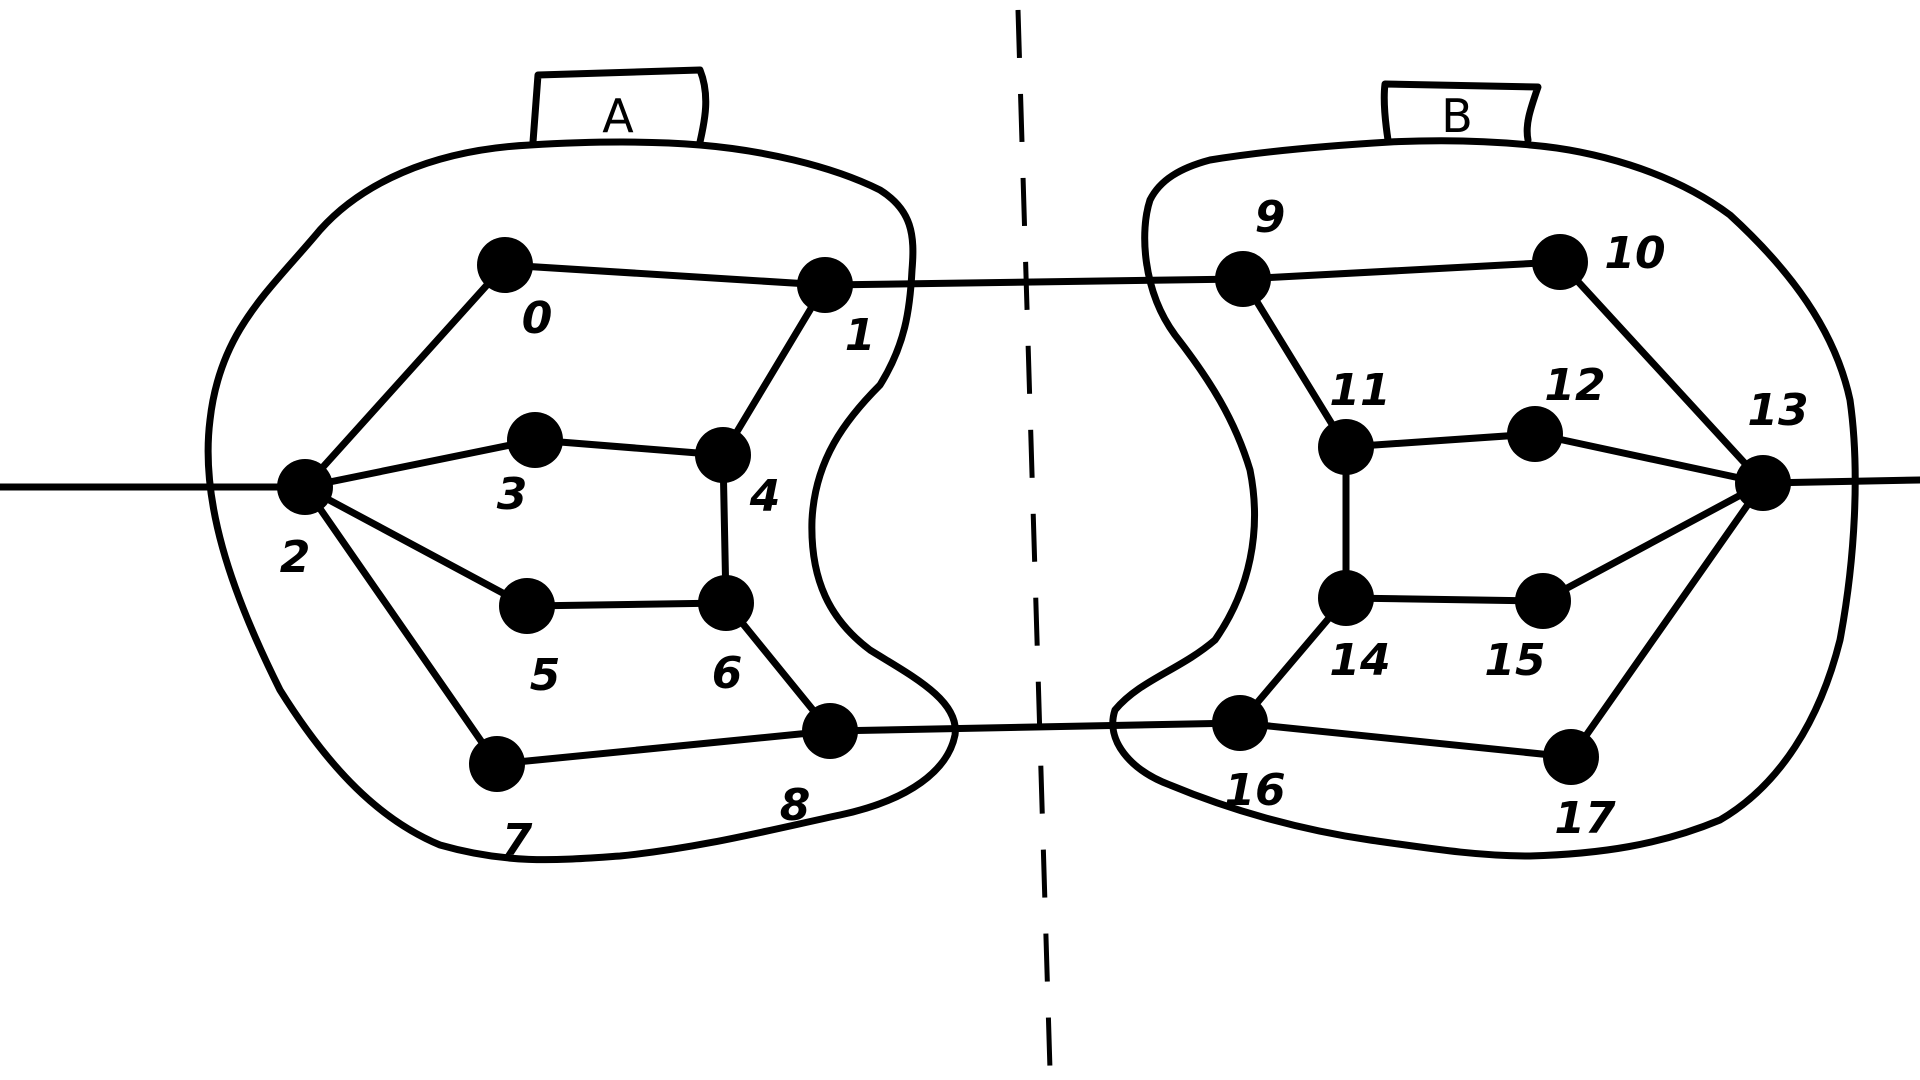 The image size is (1920, 1080). I want to click on partition-a-tab, so click(619, 106).